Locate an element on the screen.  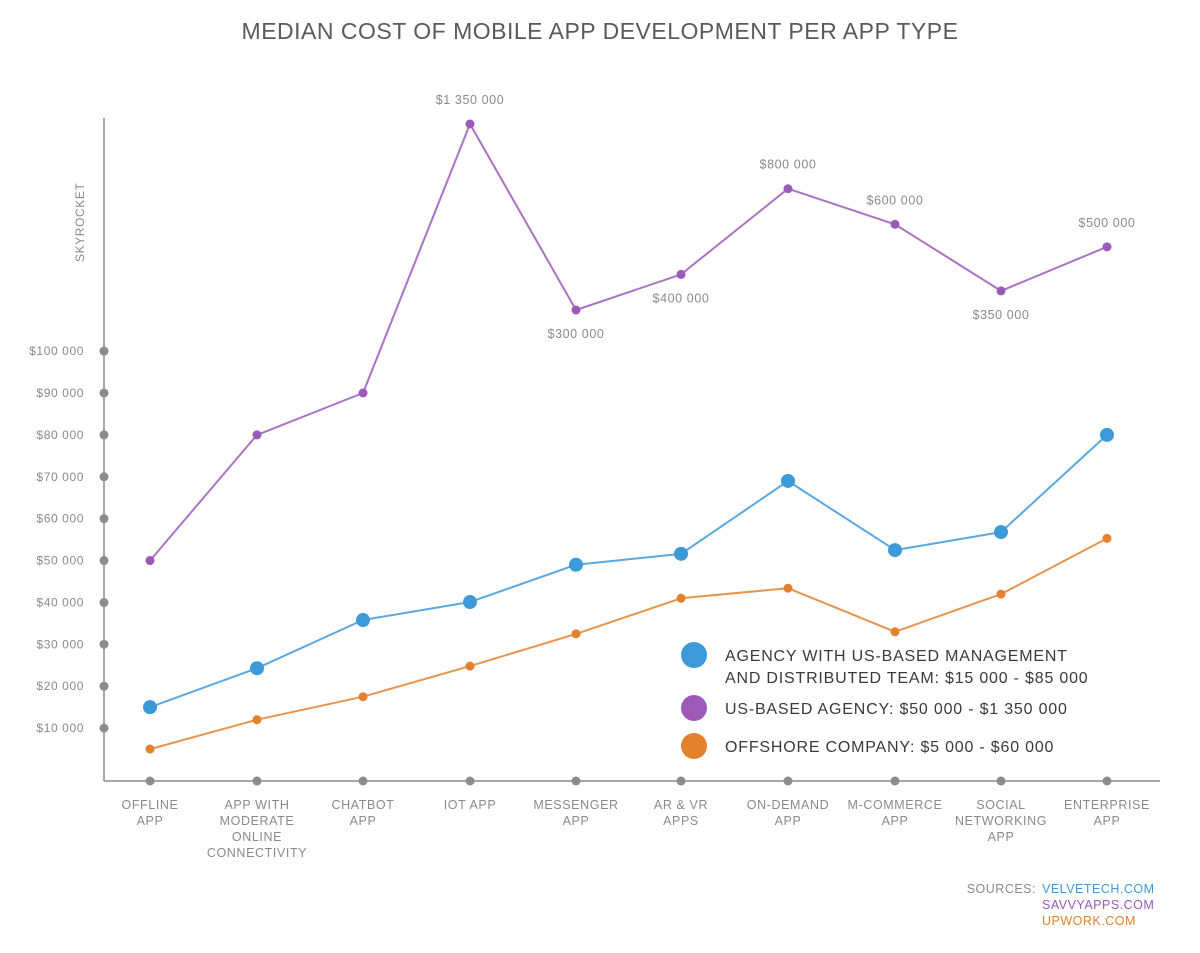
y-tick-label: $40 000 is located at coordinates (60, 602).